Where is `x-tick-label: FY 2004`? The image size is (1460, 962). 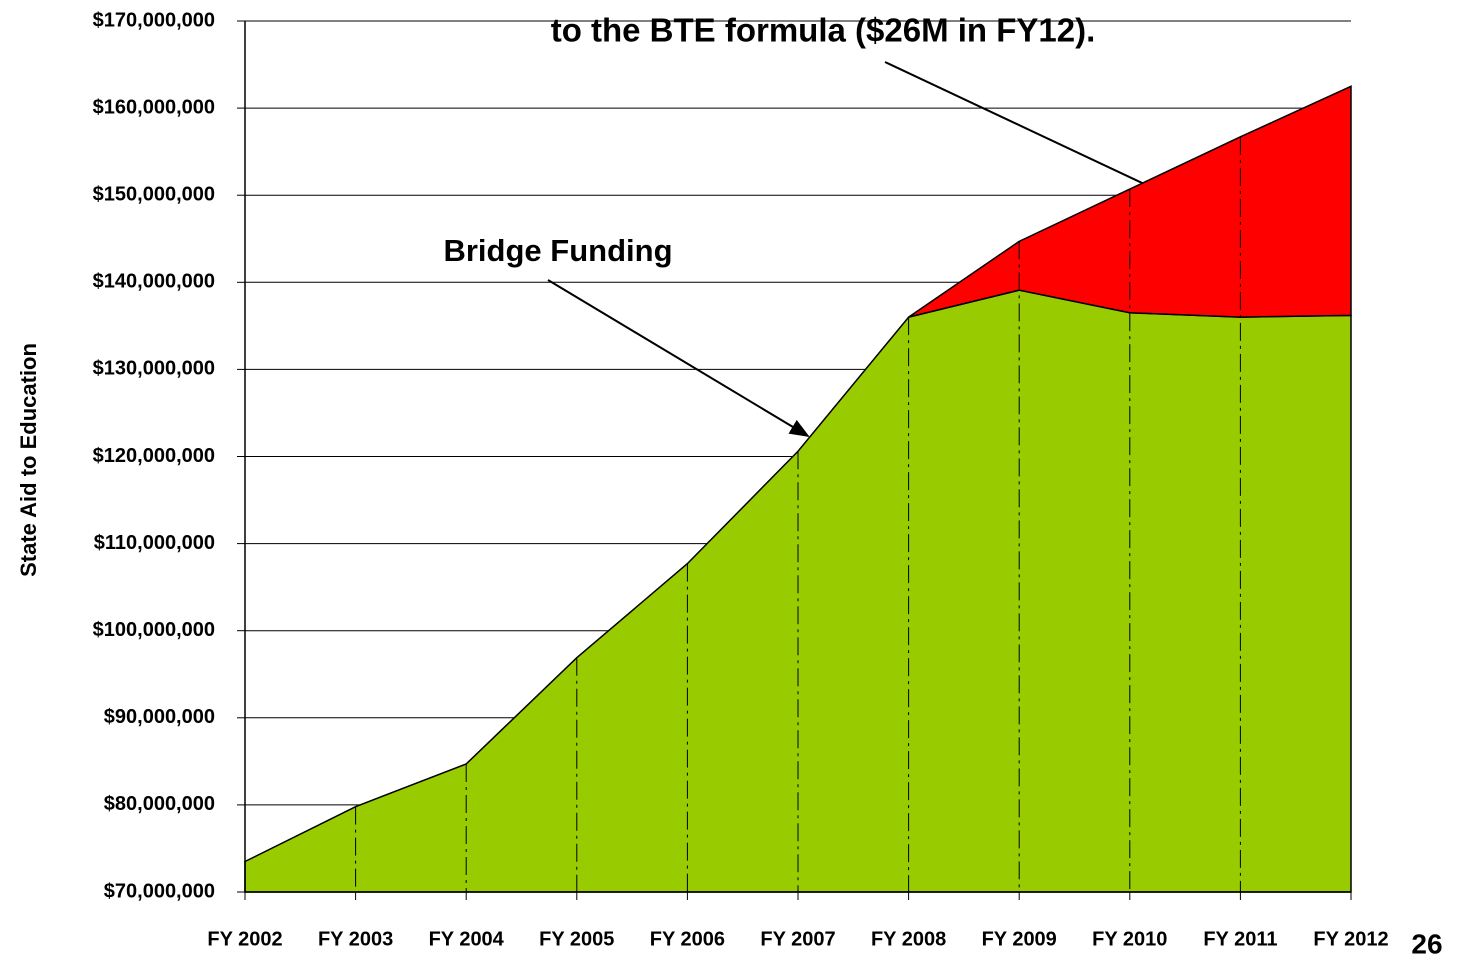 x-tick-label: FY 2004 is located at coordinates (467, 939).